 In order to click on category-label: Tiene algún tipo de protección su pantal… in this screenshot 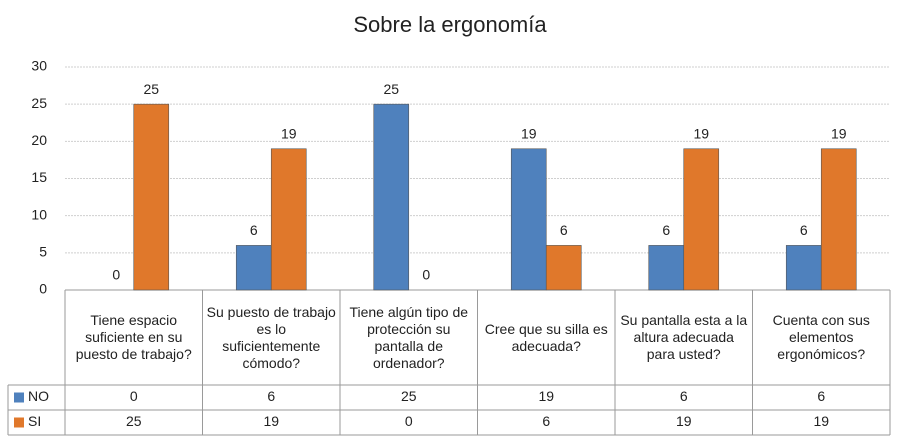, I will do `click(409, 337)`.